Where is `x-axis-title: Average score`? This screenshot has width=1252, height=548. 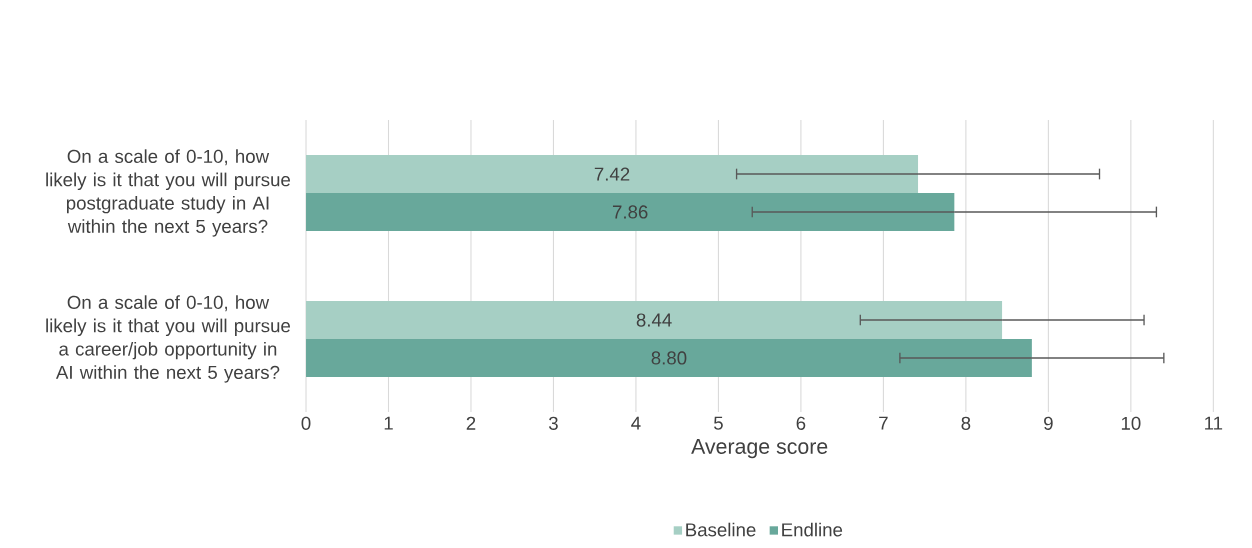 x-axis-title: Average score is located at coordinates (759, 449).